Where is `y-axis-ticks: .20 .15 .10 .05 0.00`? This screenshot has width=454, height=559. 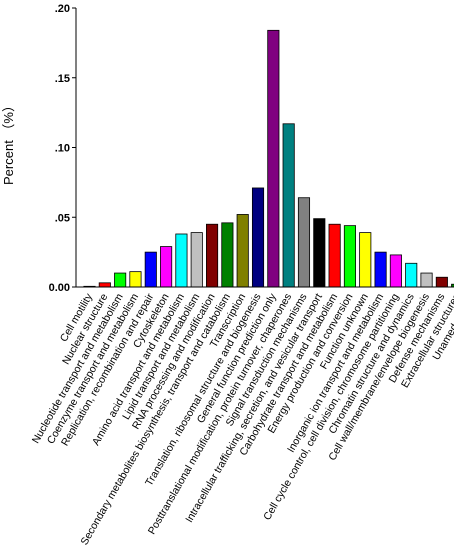
y-axis-ticks: .20 .15 .10 .05 0.00 is located at coordinates (62, 148).